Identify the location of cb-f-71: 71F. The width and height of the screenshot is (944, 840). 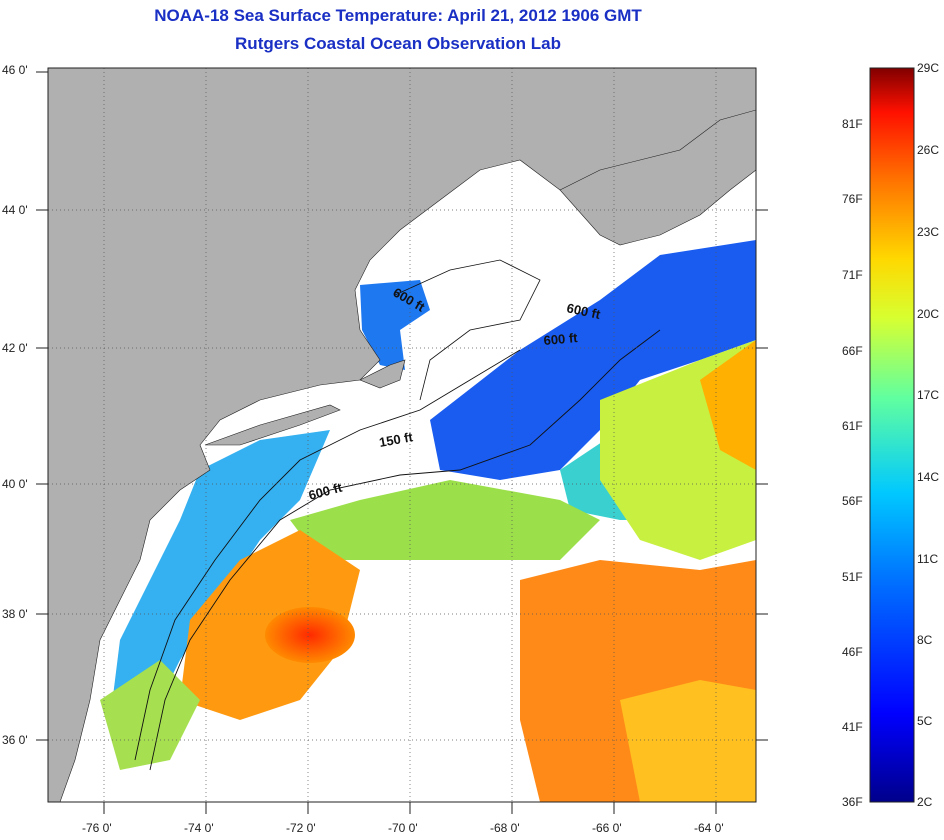
(852, 275).